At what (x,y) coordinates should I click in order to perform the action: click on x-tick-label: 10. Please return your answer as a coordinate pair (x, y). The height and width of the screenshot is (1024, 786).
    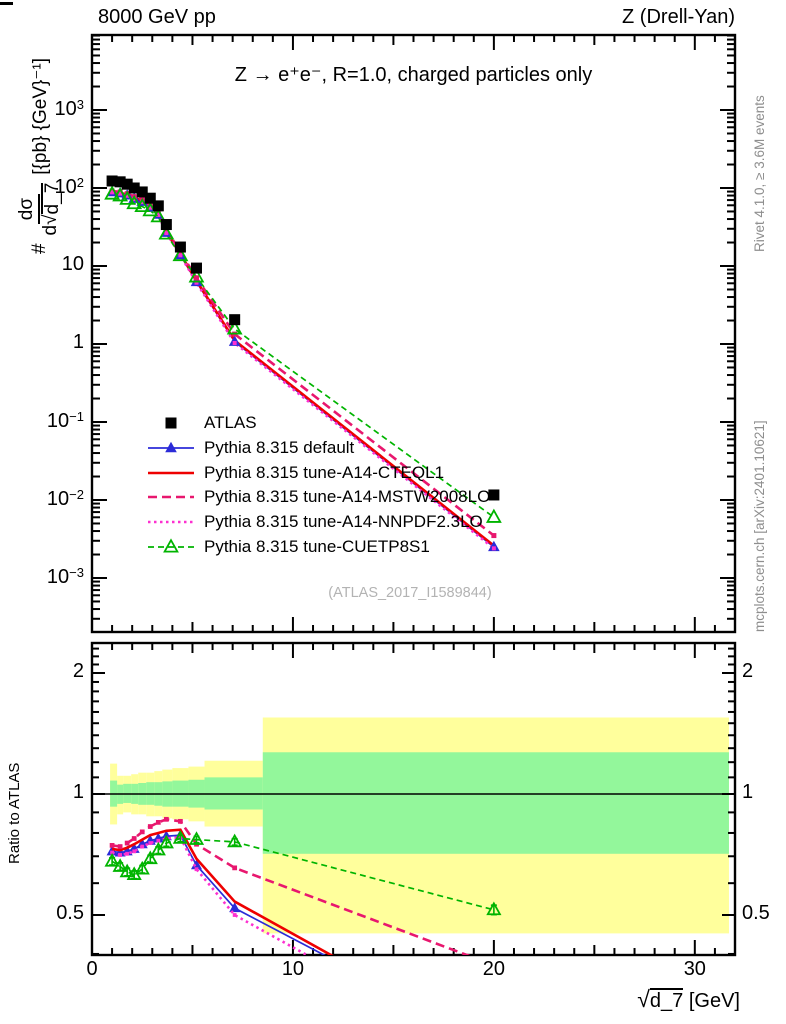
    Looking at the image, I should click on (293, 969).